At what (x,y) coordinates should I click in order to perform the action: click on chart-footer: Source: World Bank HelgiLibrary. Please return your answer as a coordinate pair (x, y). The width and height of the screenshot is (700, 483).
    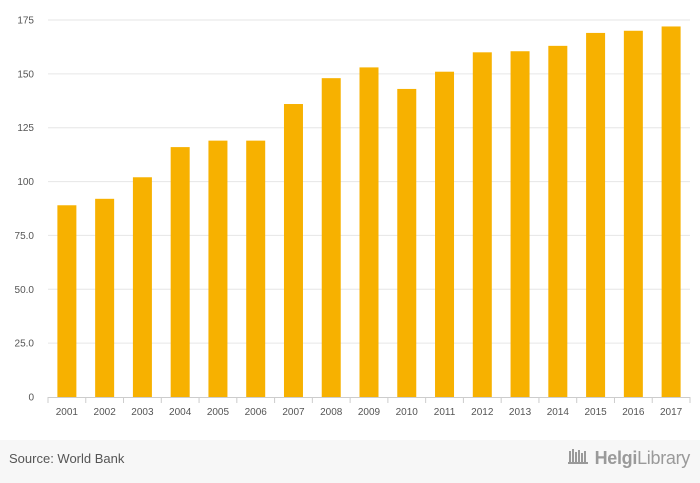
    Looking at the image, I should click on (350, 461).